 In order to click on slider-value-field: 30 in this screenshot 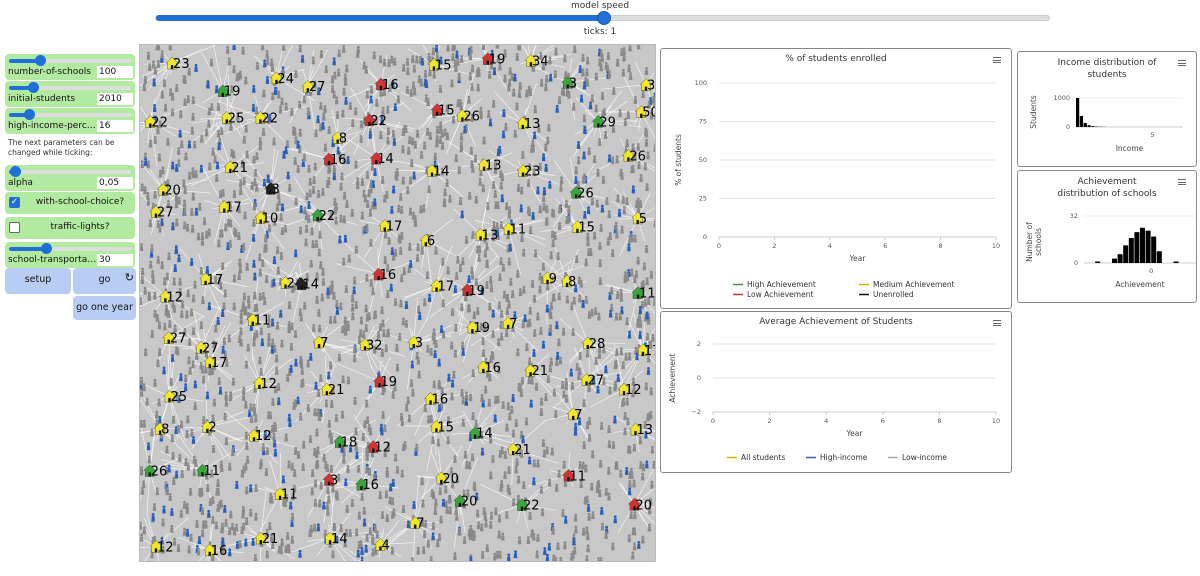, I will do `click(115, 260)`.